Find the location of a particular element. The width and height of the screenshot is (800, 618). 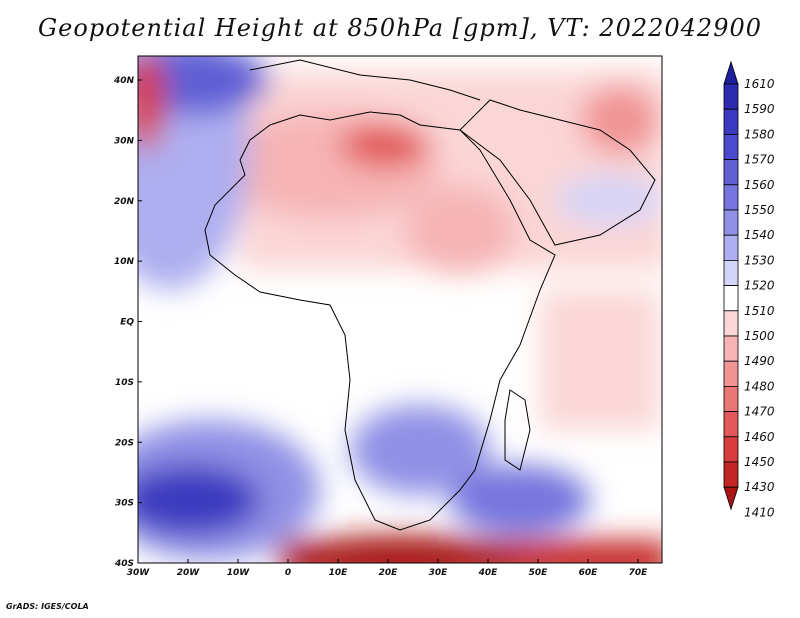

colorbar-label: 1410 is located at coordinates (759, 512).